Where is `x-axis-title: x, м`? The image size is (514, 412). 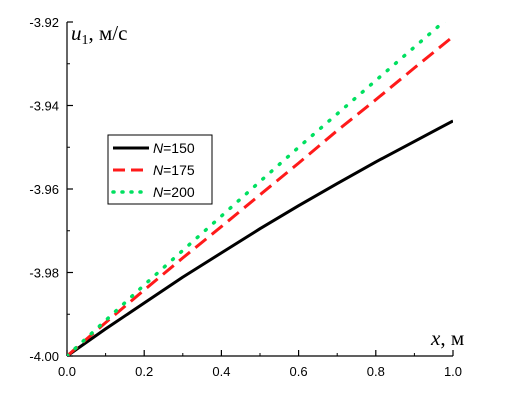 x-axis-title: x, м is located at coordinates (447, 338).